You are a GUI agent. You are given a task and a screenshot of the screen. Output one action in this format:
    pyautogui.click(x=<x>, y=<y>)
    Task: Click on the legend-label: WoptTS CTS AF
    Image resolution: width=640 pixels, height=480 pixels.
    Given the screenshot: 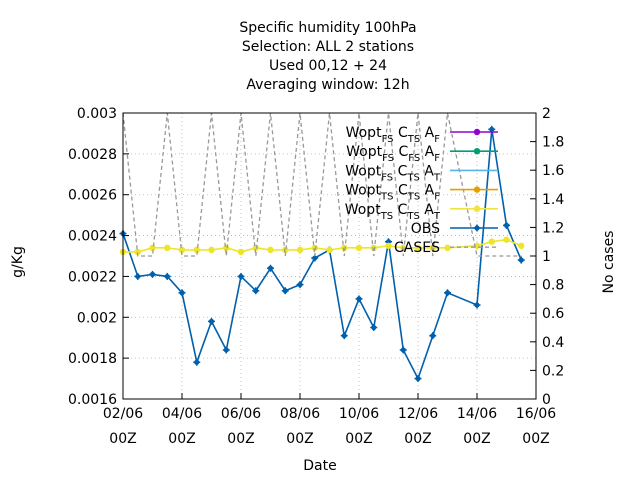 What is the action you would take?
    pyautogui.click(x=392, y=193)
    